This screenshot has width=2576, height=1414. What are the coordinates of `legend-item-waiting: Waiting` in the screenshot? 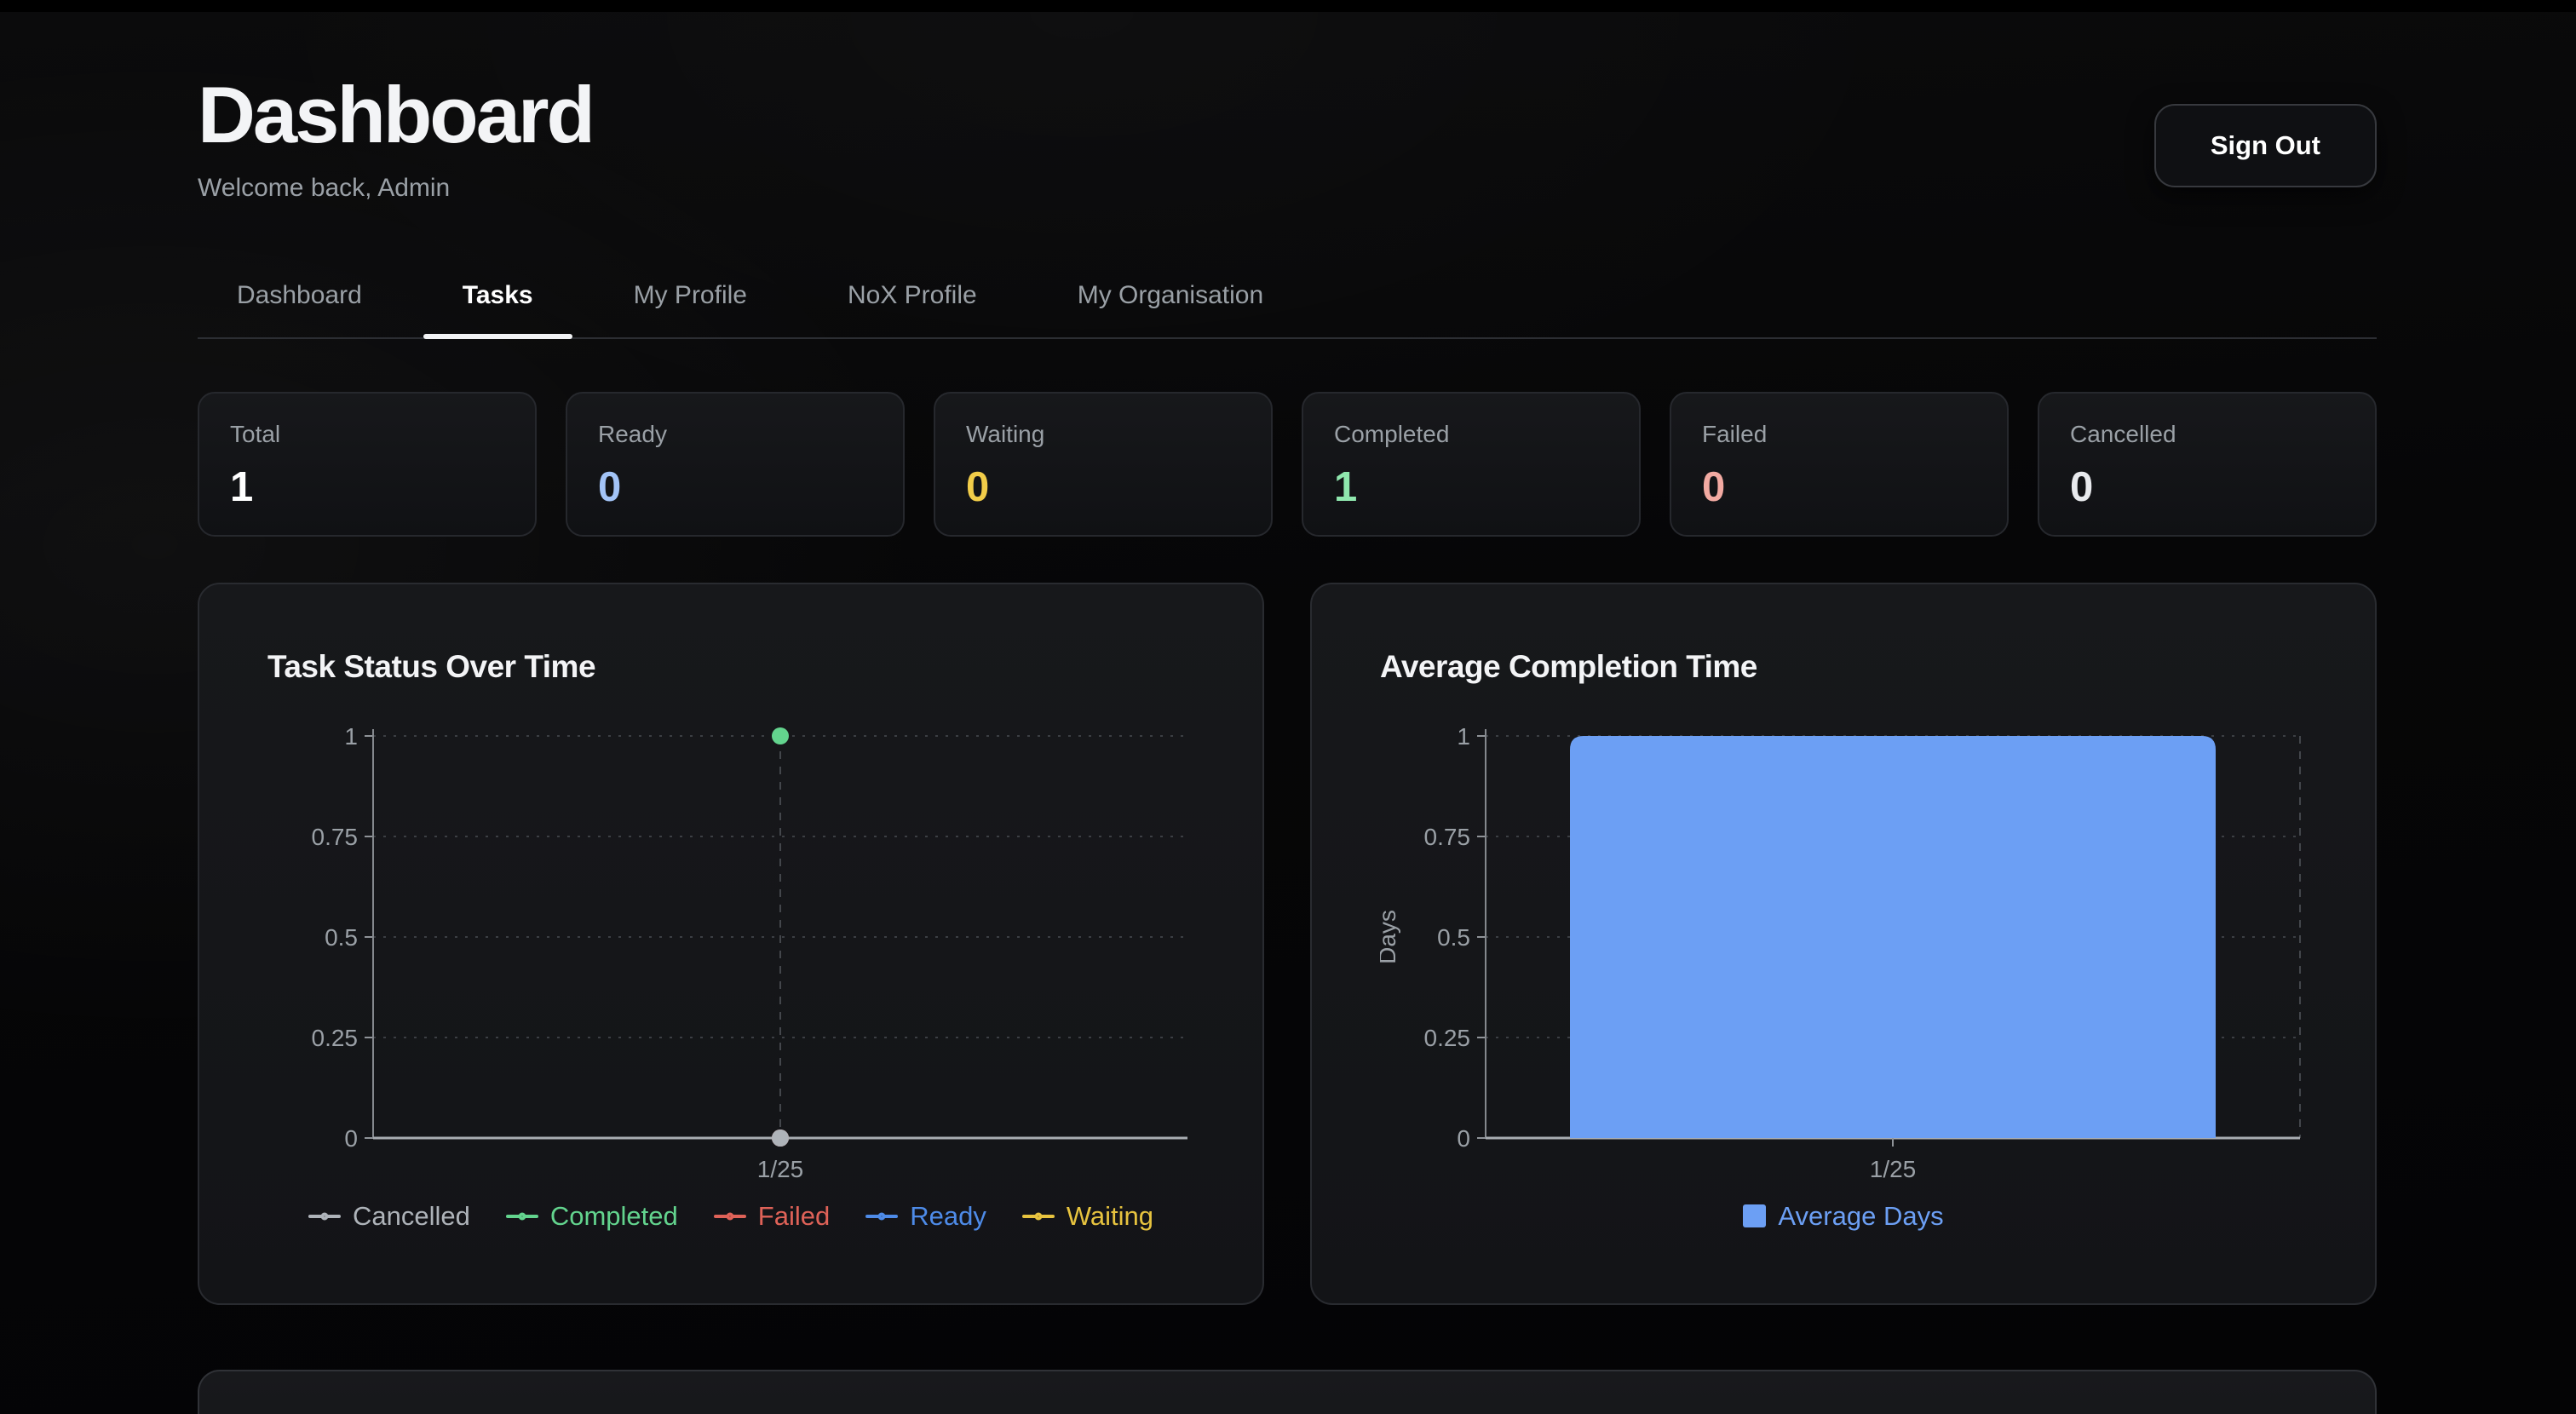 It's located at (1087, 1216).